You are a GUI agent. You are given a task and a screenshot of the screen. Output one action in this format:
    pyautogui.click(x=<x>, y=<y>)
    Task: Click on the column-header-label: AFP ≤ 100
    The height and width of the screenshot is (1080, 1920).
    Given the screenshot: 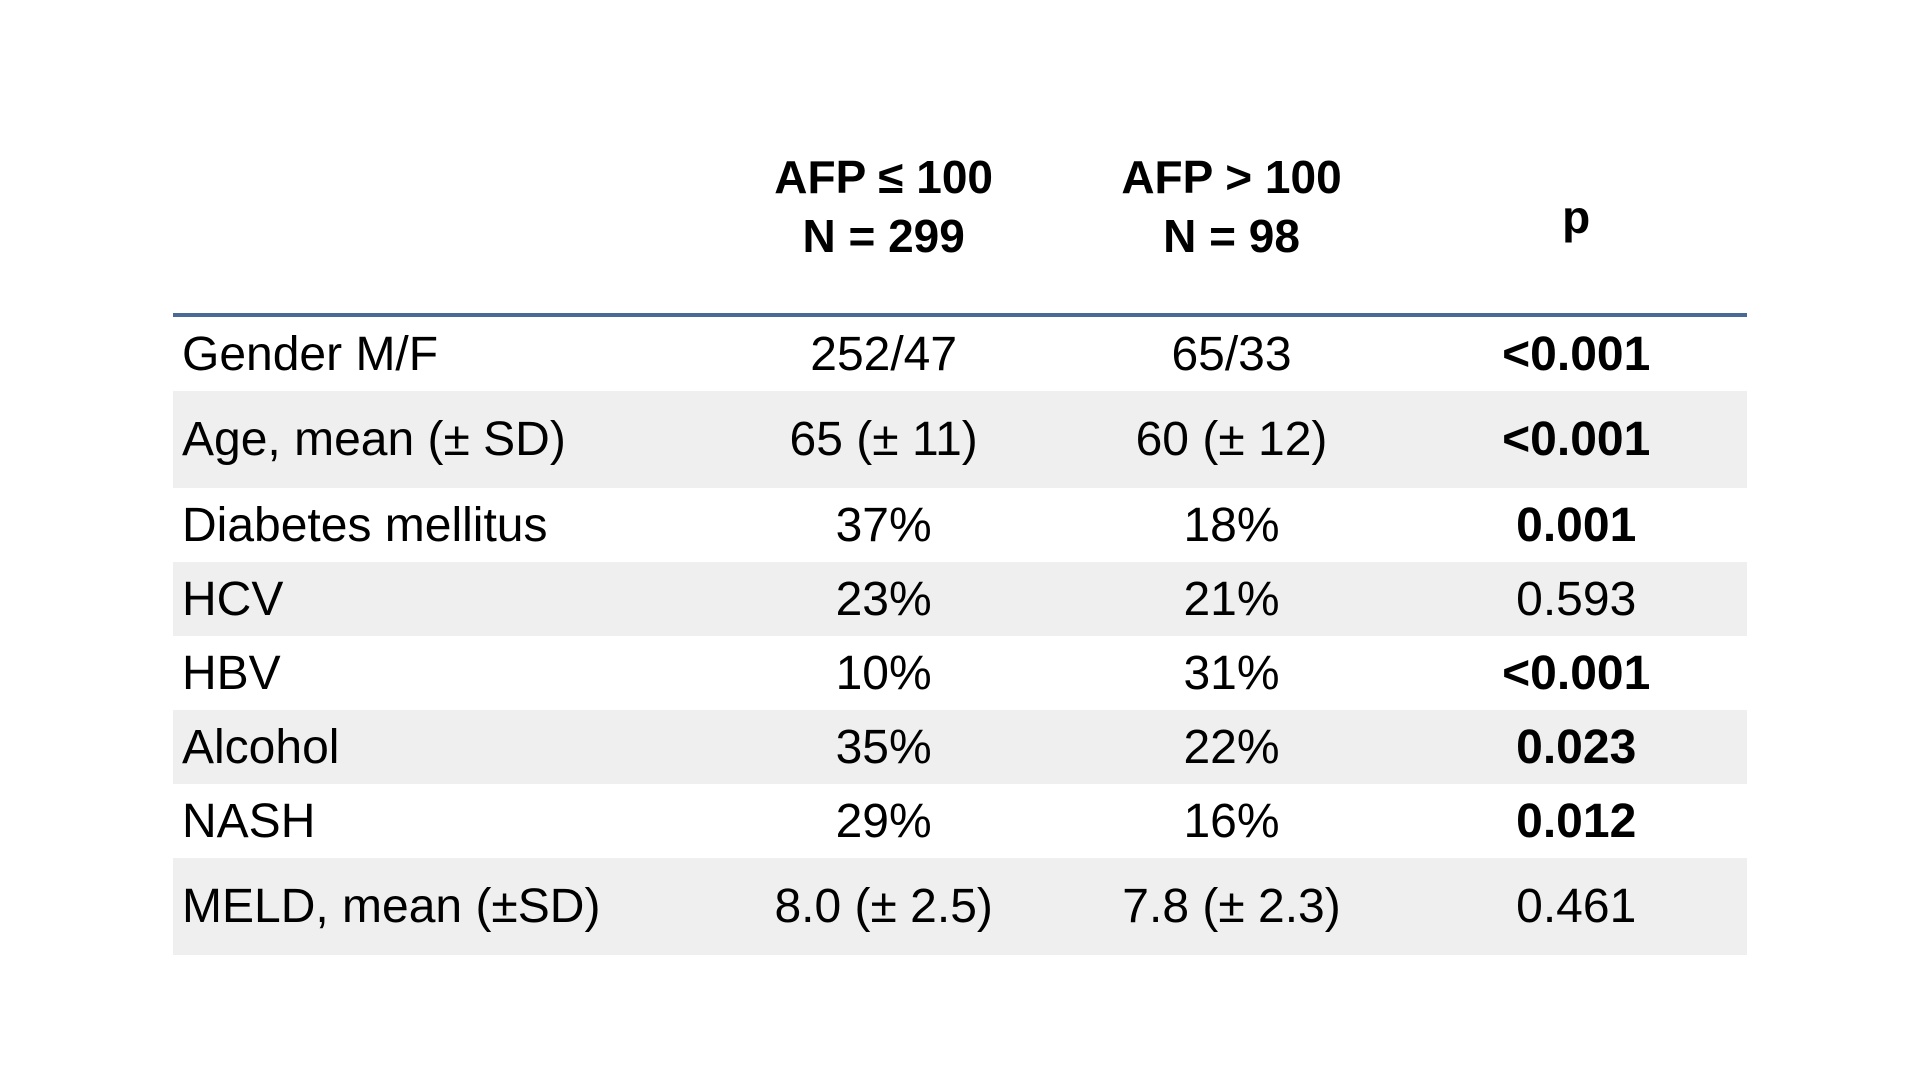 What is the action you would take?
    pyautogui.click(x=884, y=176)
    